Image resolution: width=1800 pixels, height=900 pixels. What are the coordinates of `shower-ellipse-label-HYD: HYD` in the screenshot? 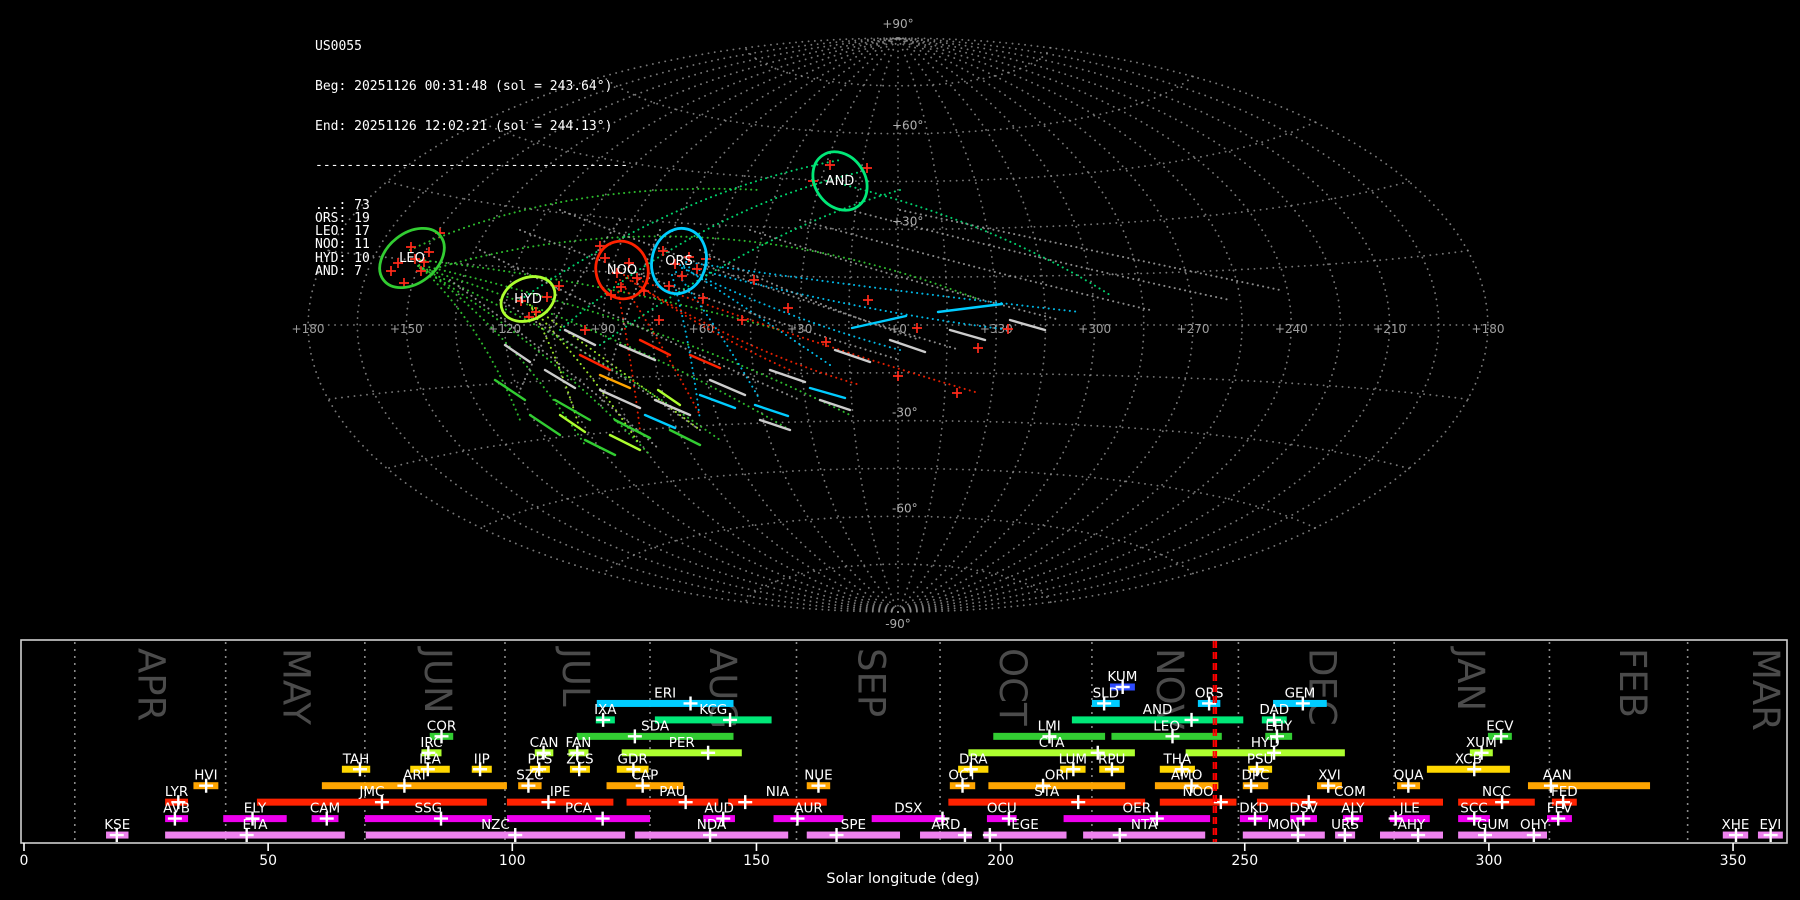 It's located at (528, 299).